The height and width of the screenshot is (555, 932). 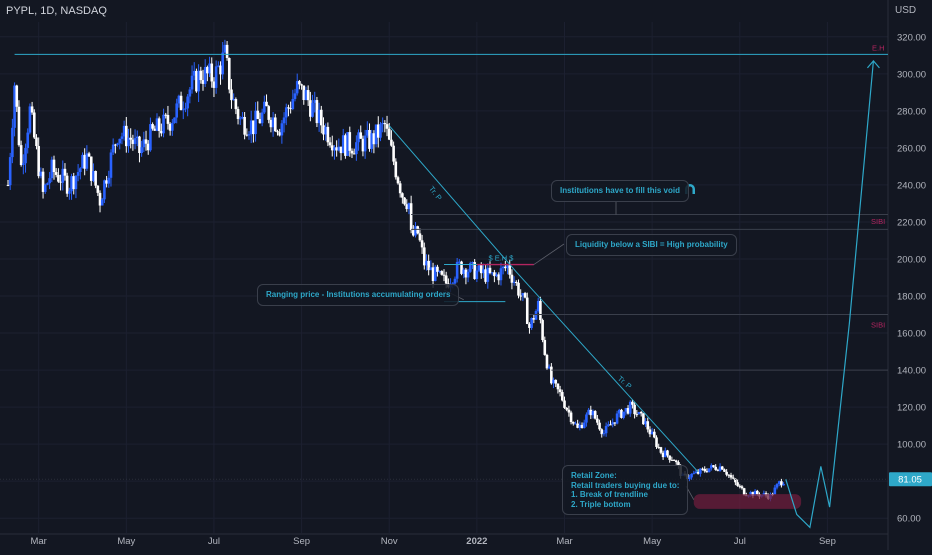 I want to click on y-tick-label: 280.00, so click(x=911, y=111).